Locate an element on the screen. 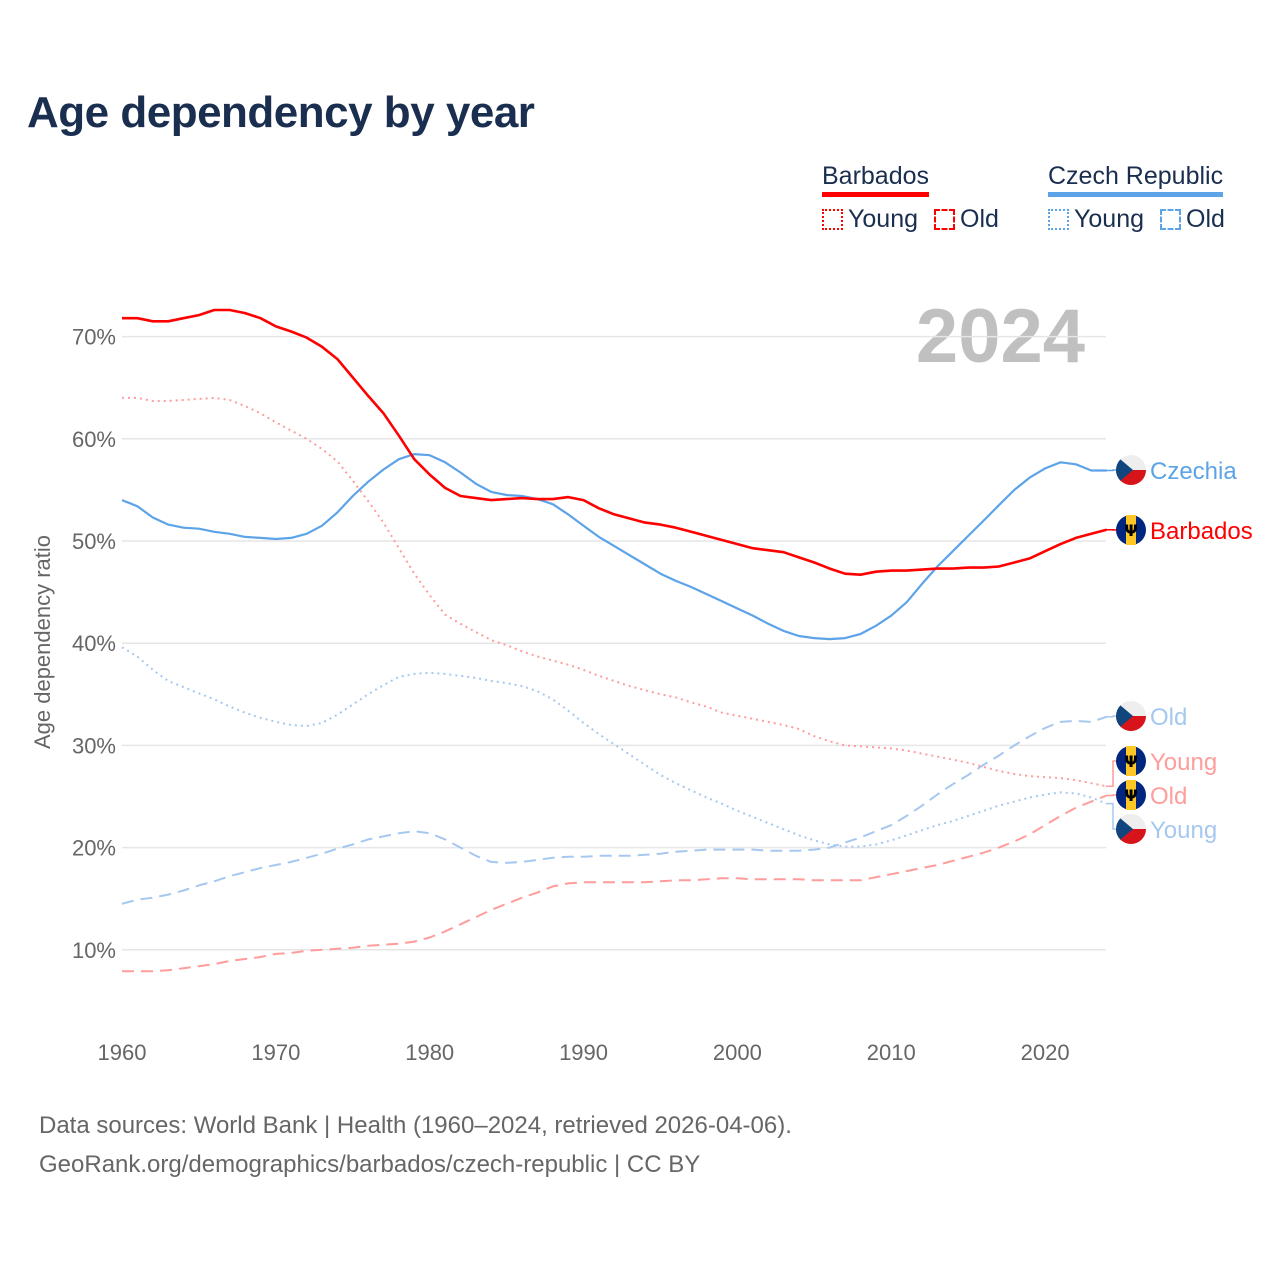 The image size is (1280, 1280). y-tick-label: 40% is located at coordinates (94, 643).